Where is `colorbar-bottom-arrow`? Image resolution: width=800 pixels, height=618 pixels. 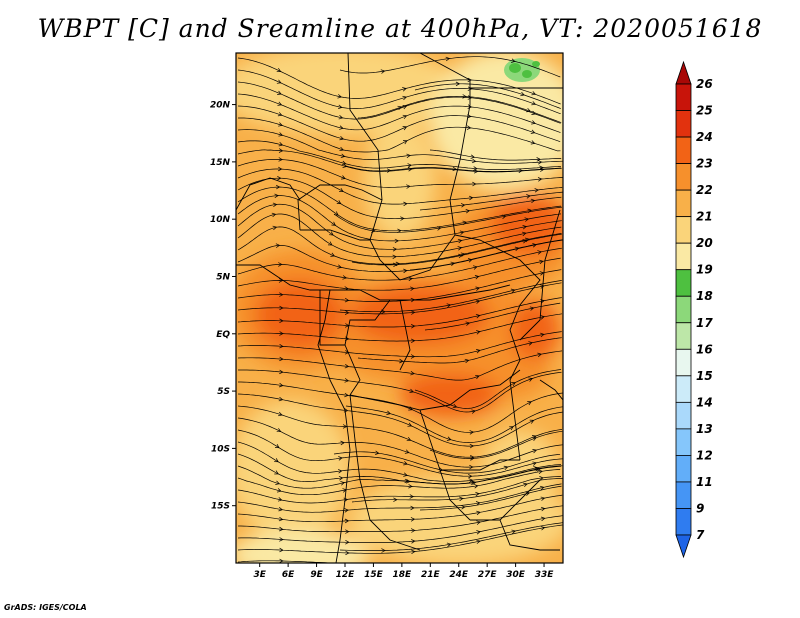
colorbar-bottom-arrow is located at coordinates (683, 546).